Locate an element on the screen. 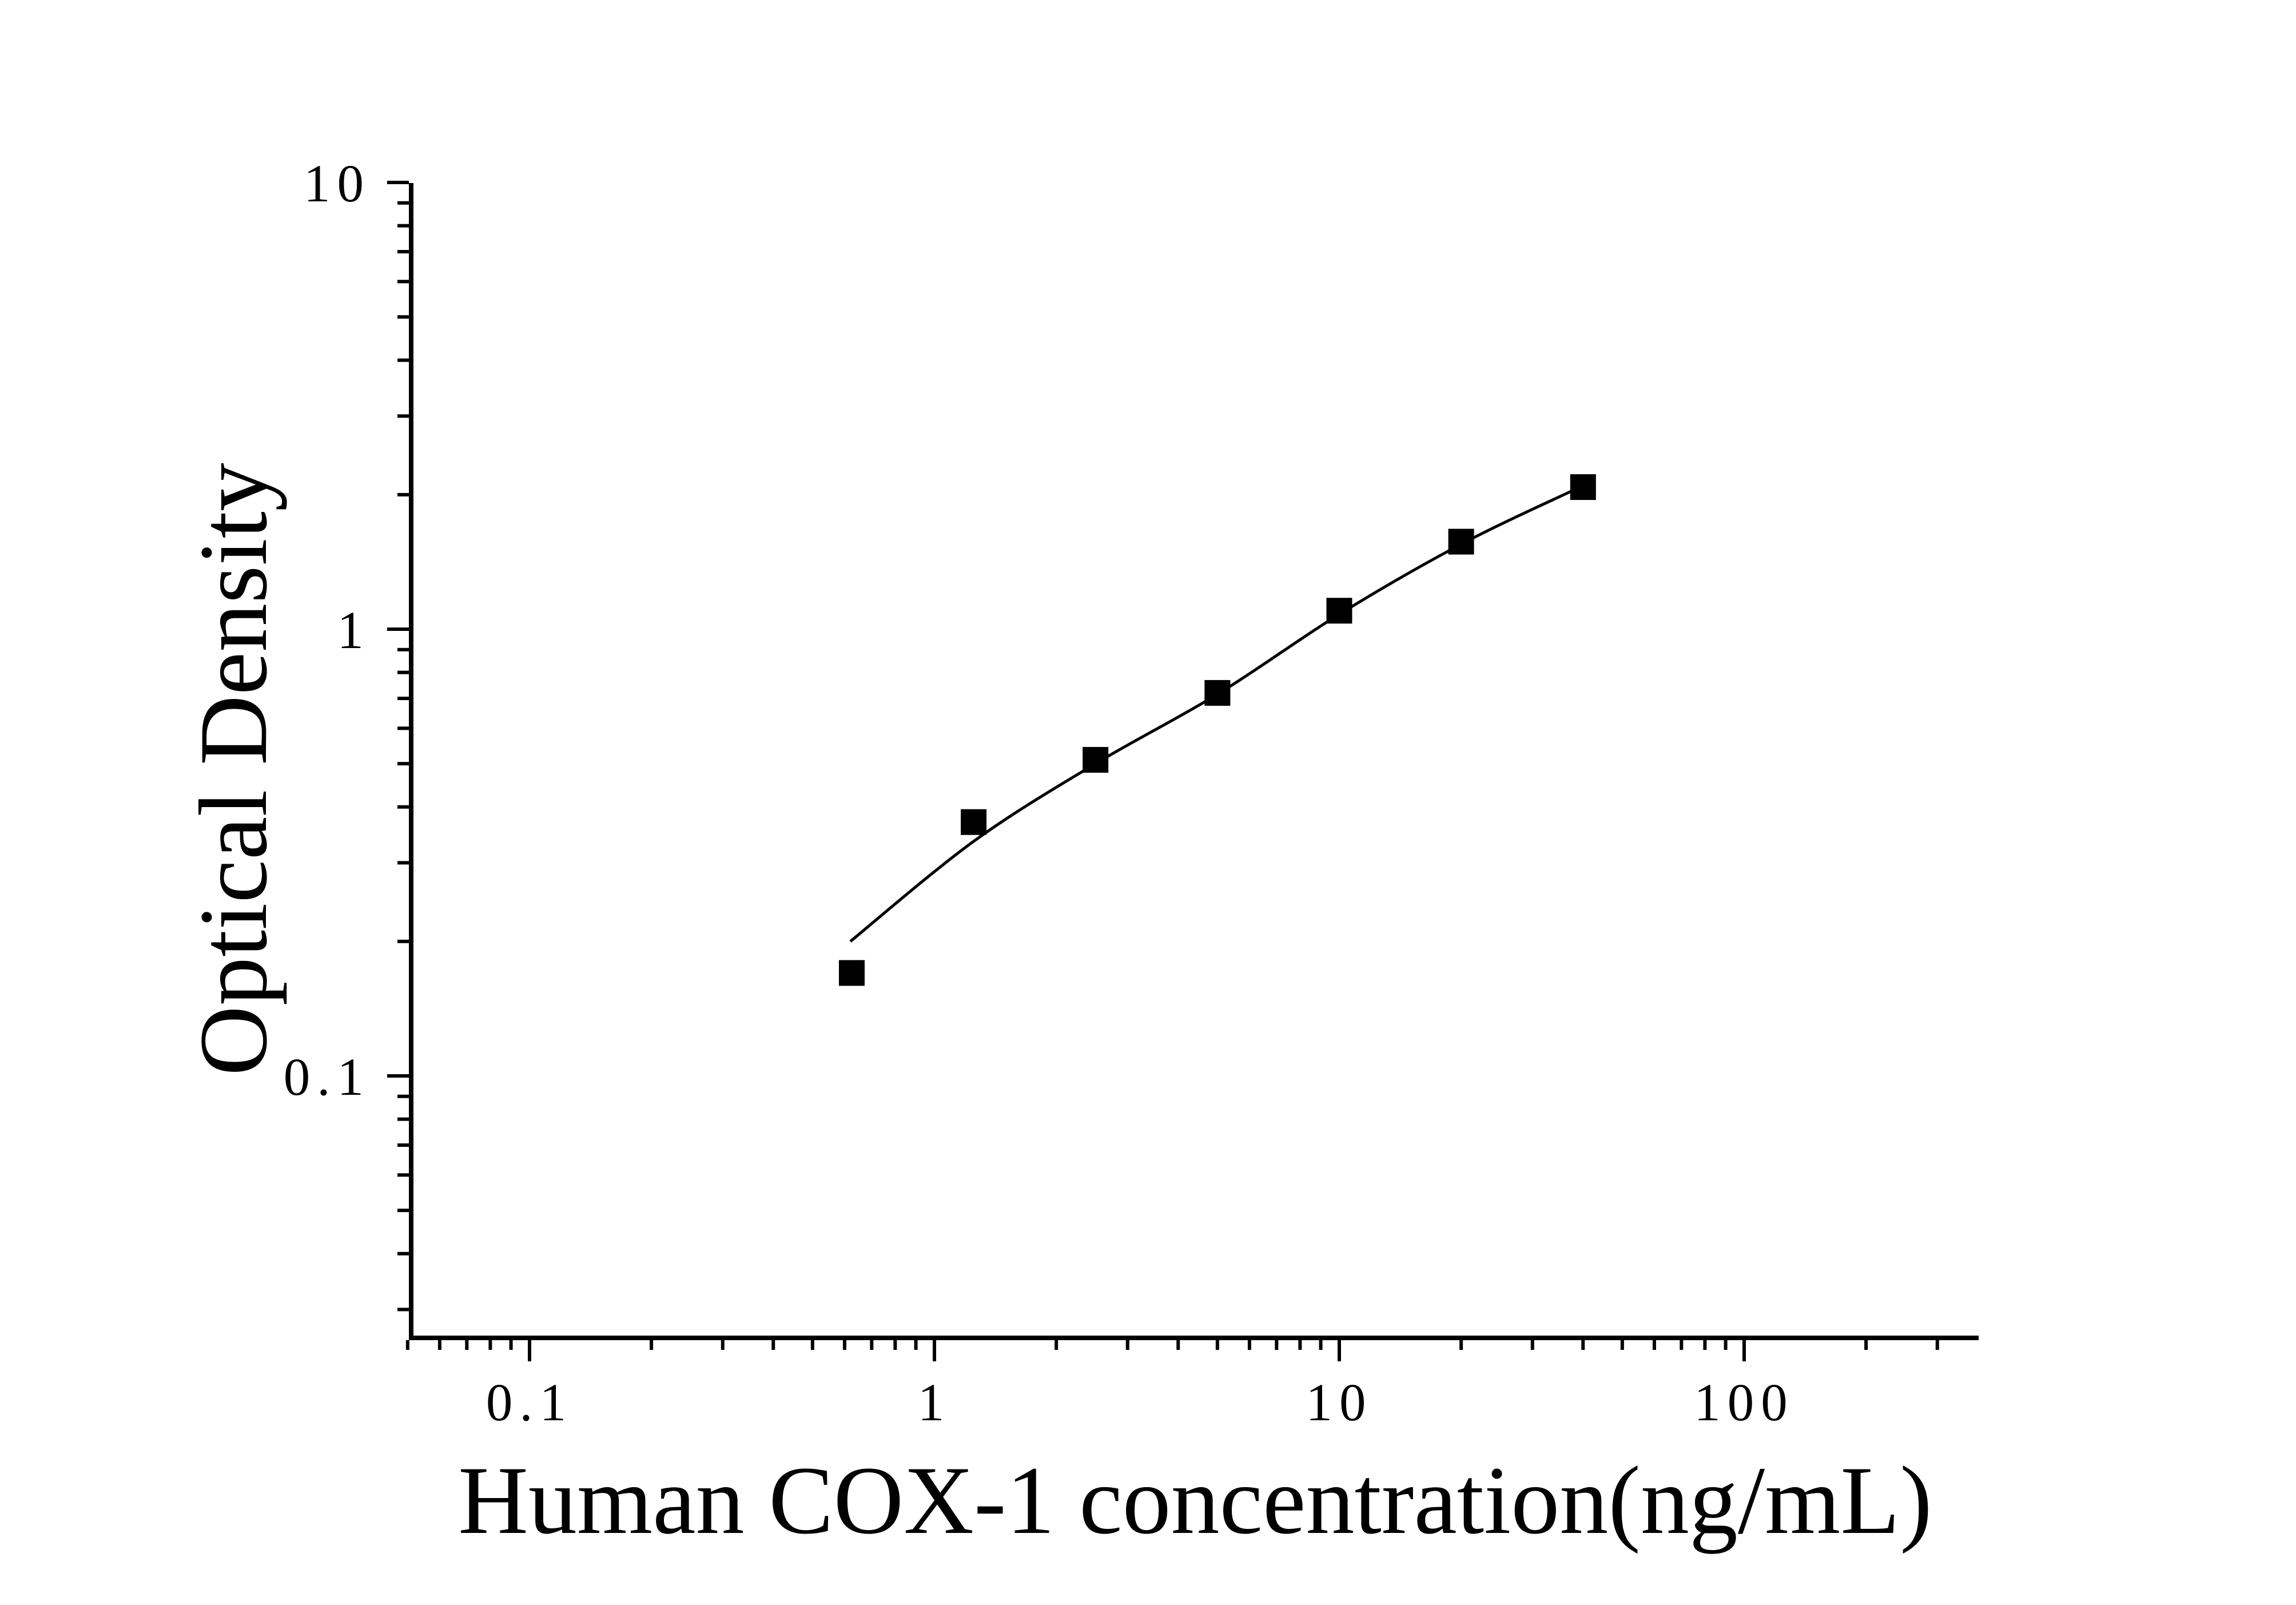  y-tick-label: 0.1 is located at coordinates (328, 1077).